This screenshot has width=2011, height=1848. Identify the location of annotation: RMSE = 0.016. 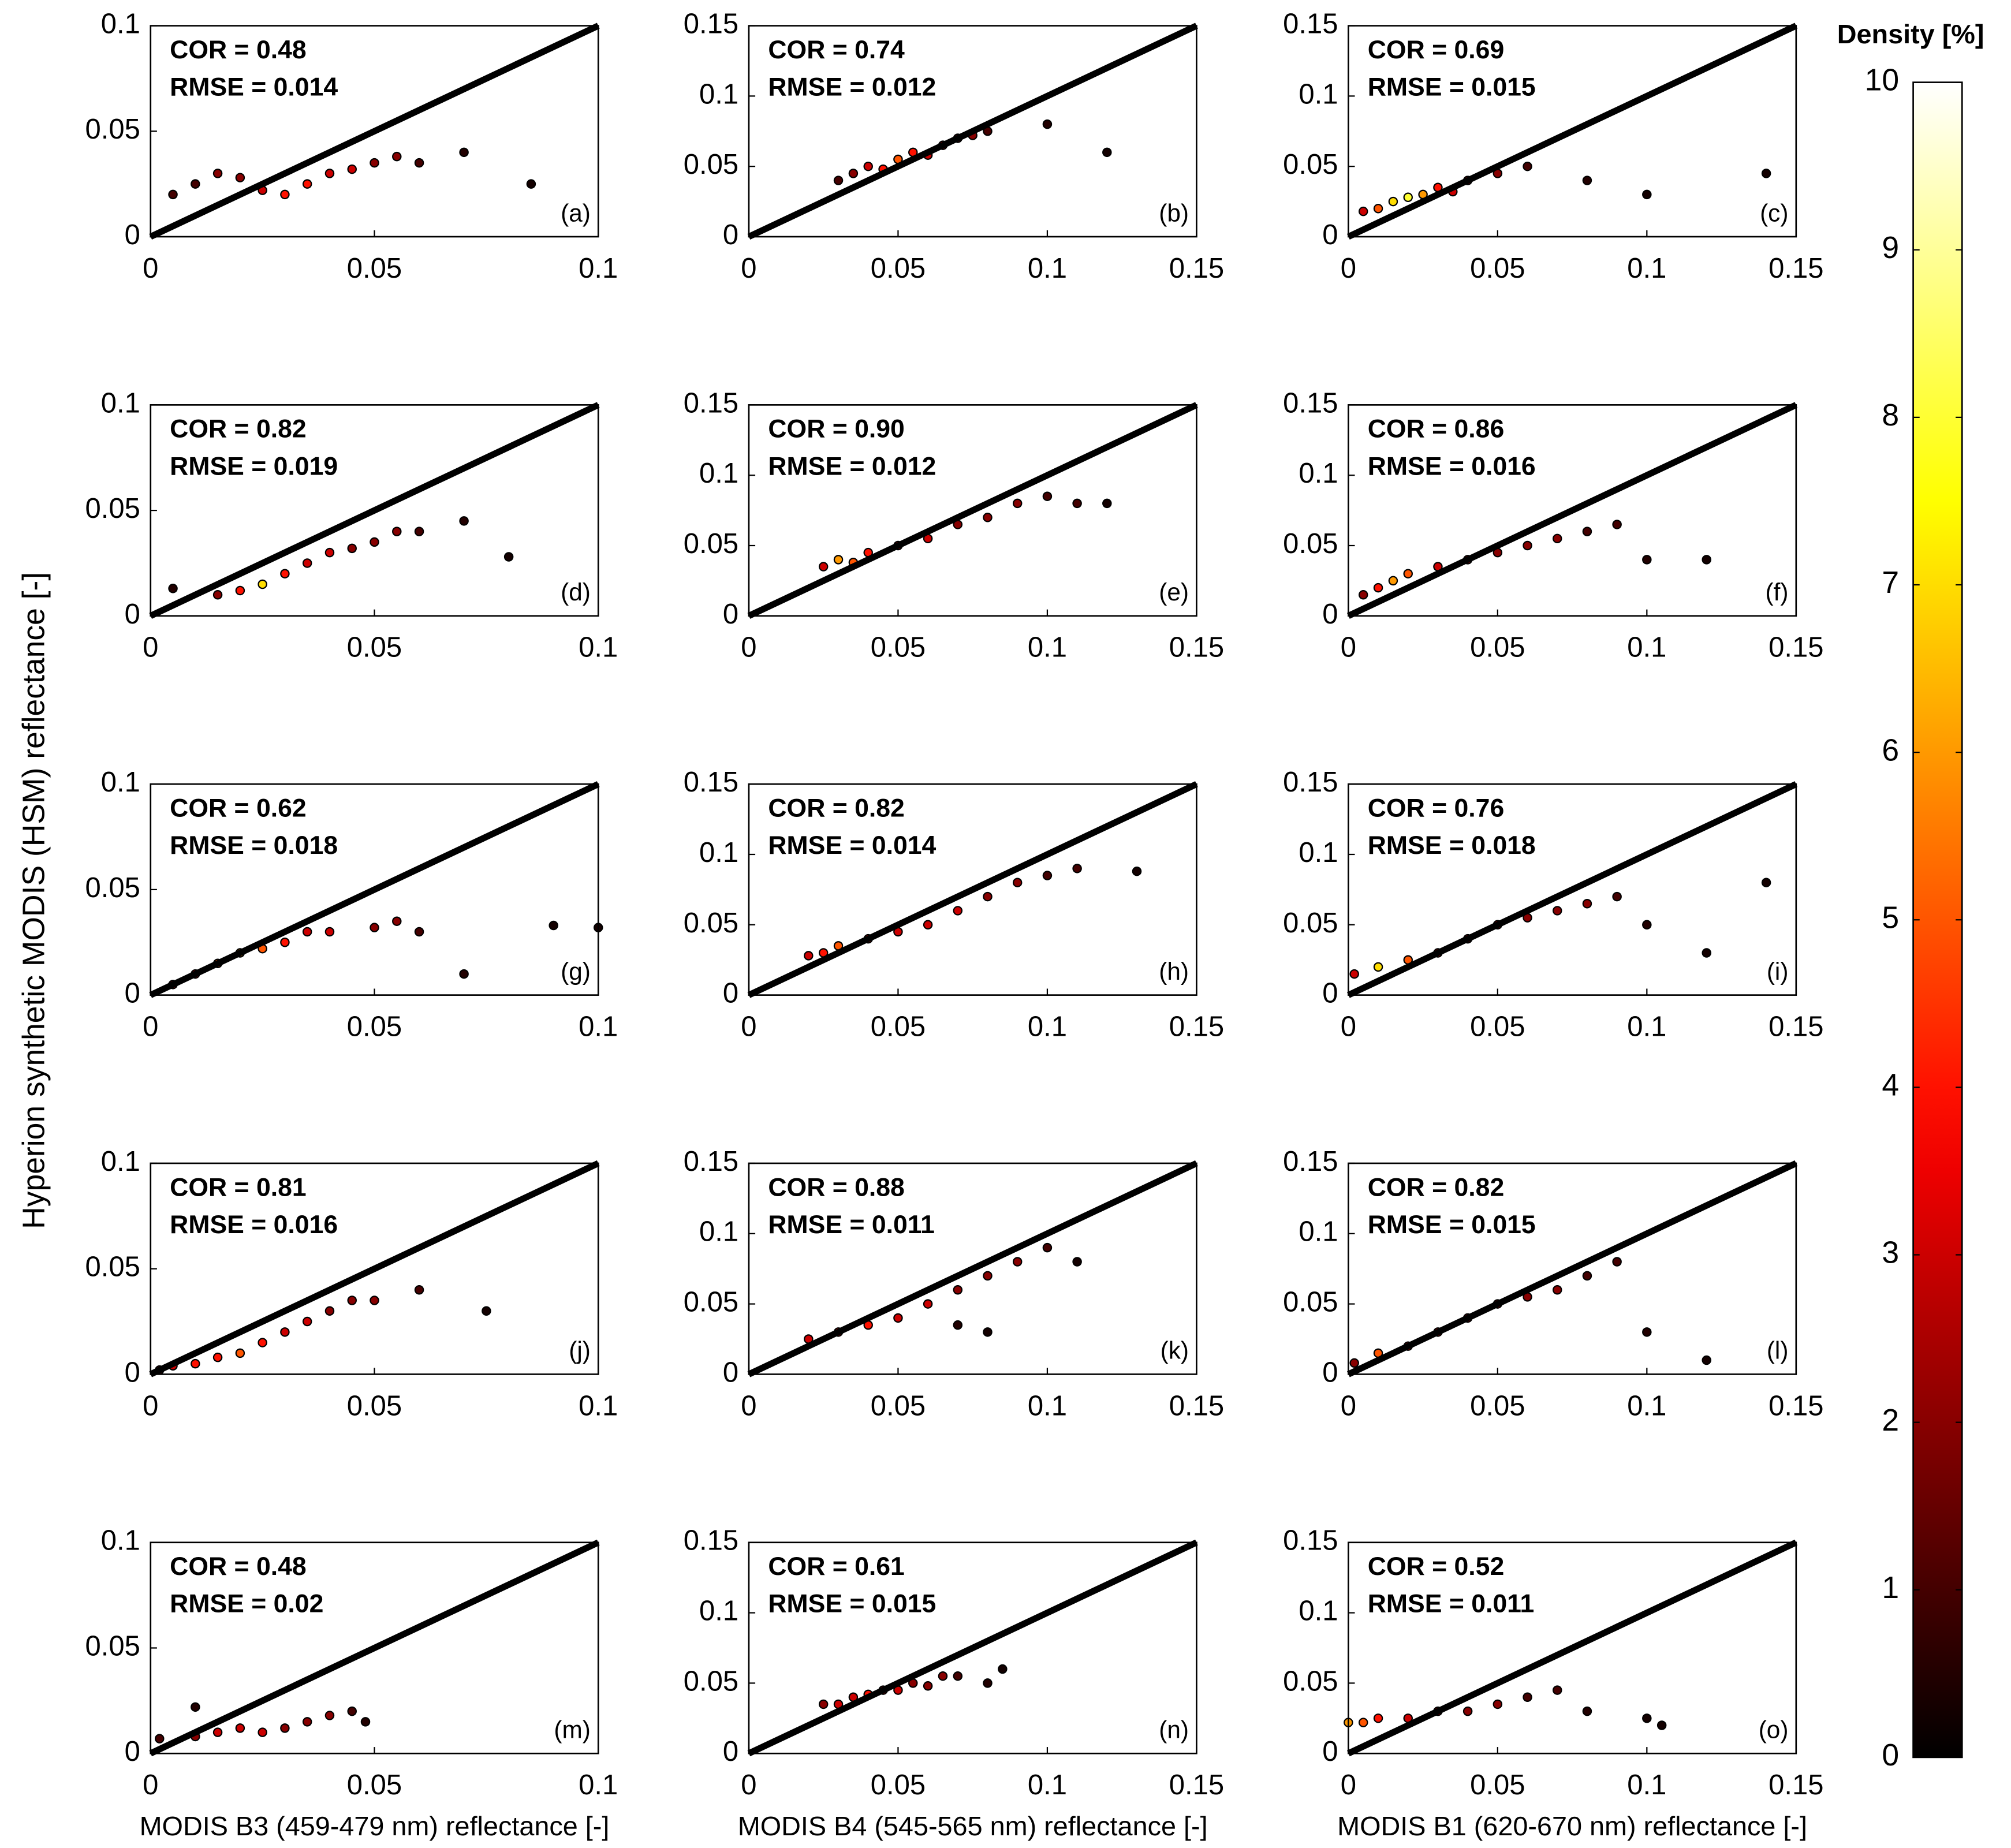
(254, 1225).